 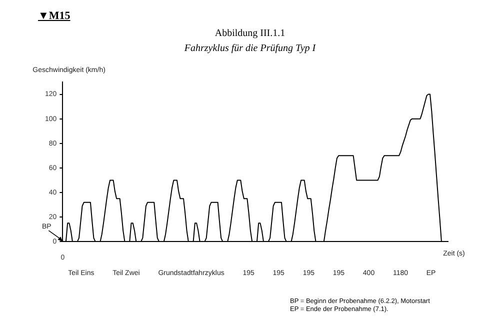 What do you see at coordinates (54, 16) in the screenshot?
I see `text: ▼M15` at bounding box center [54, 16].